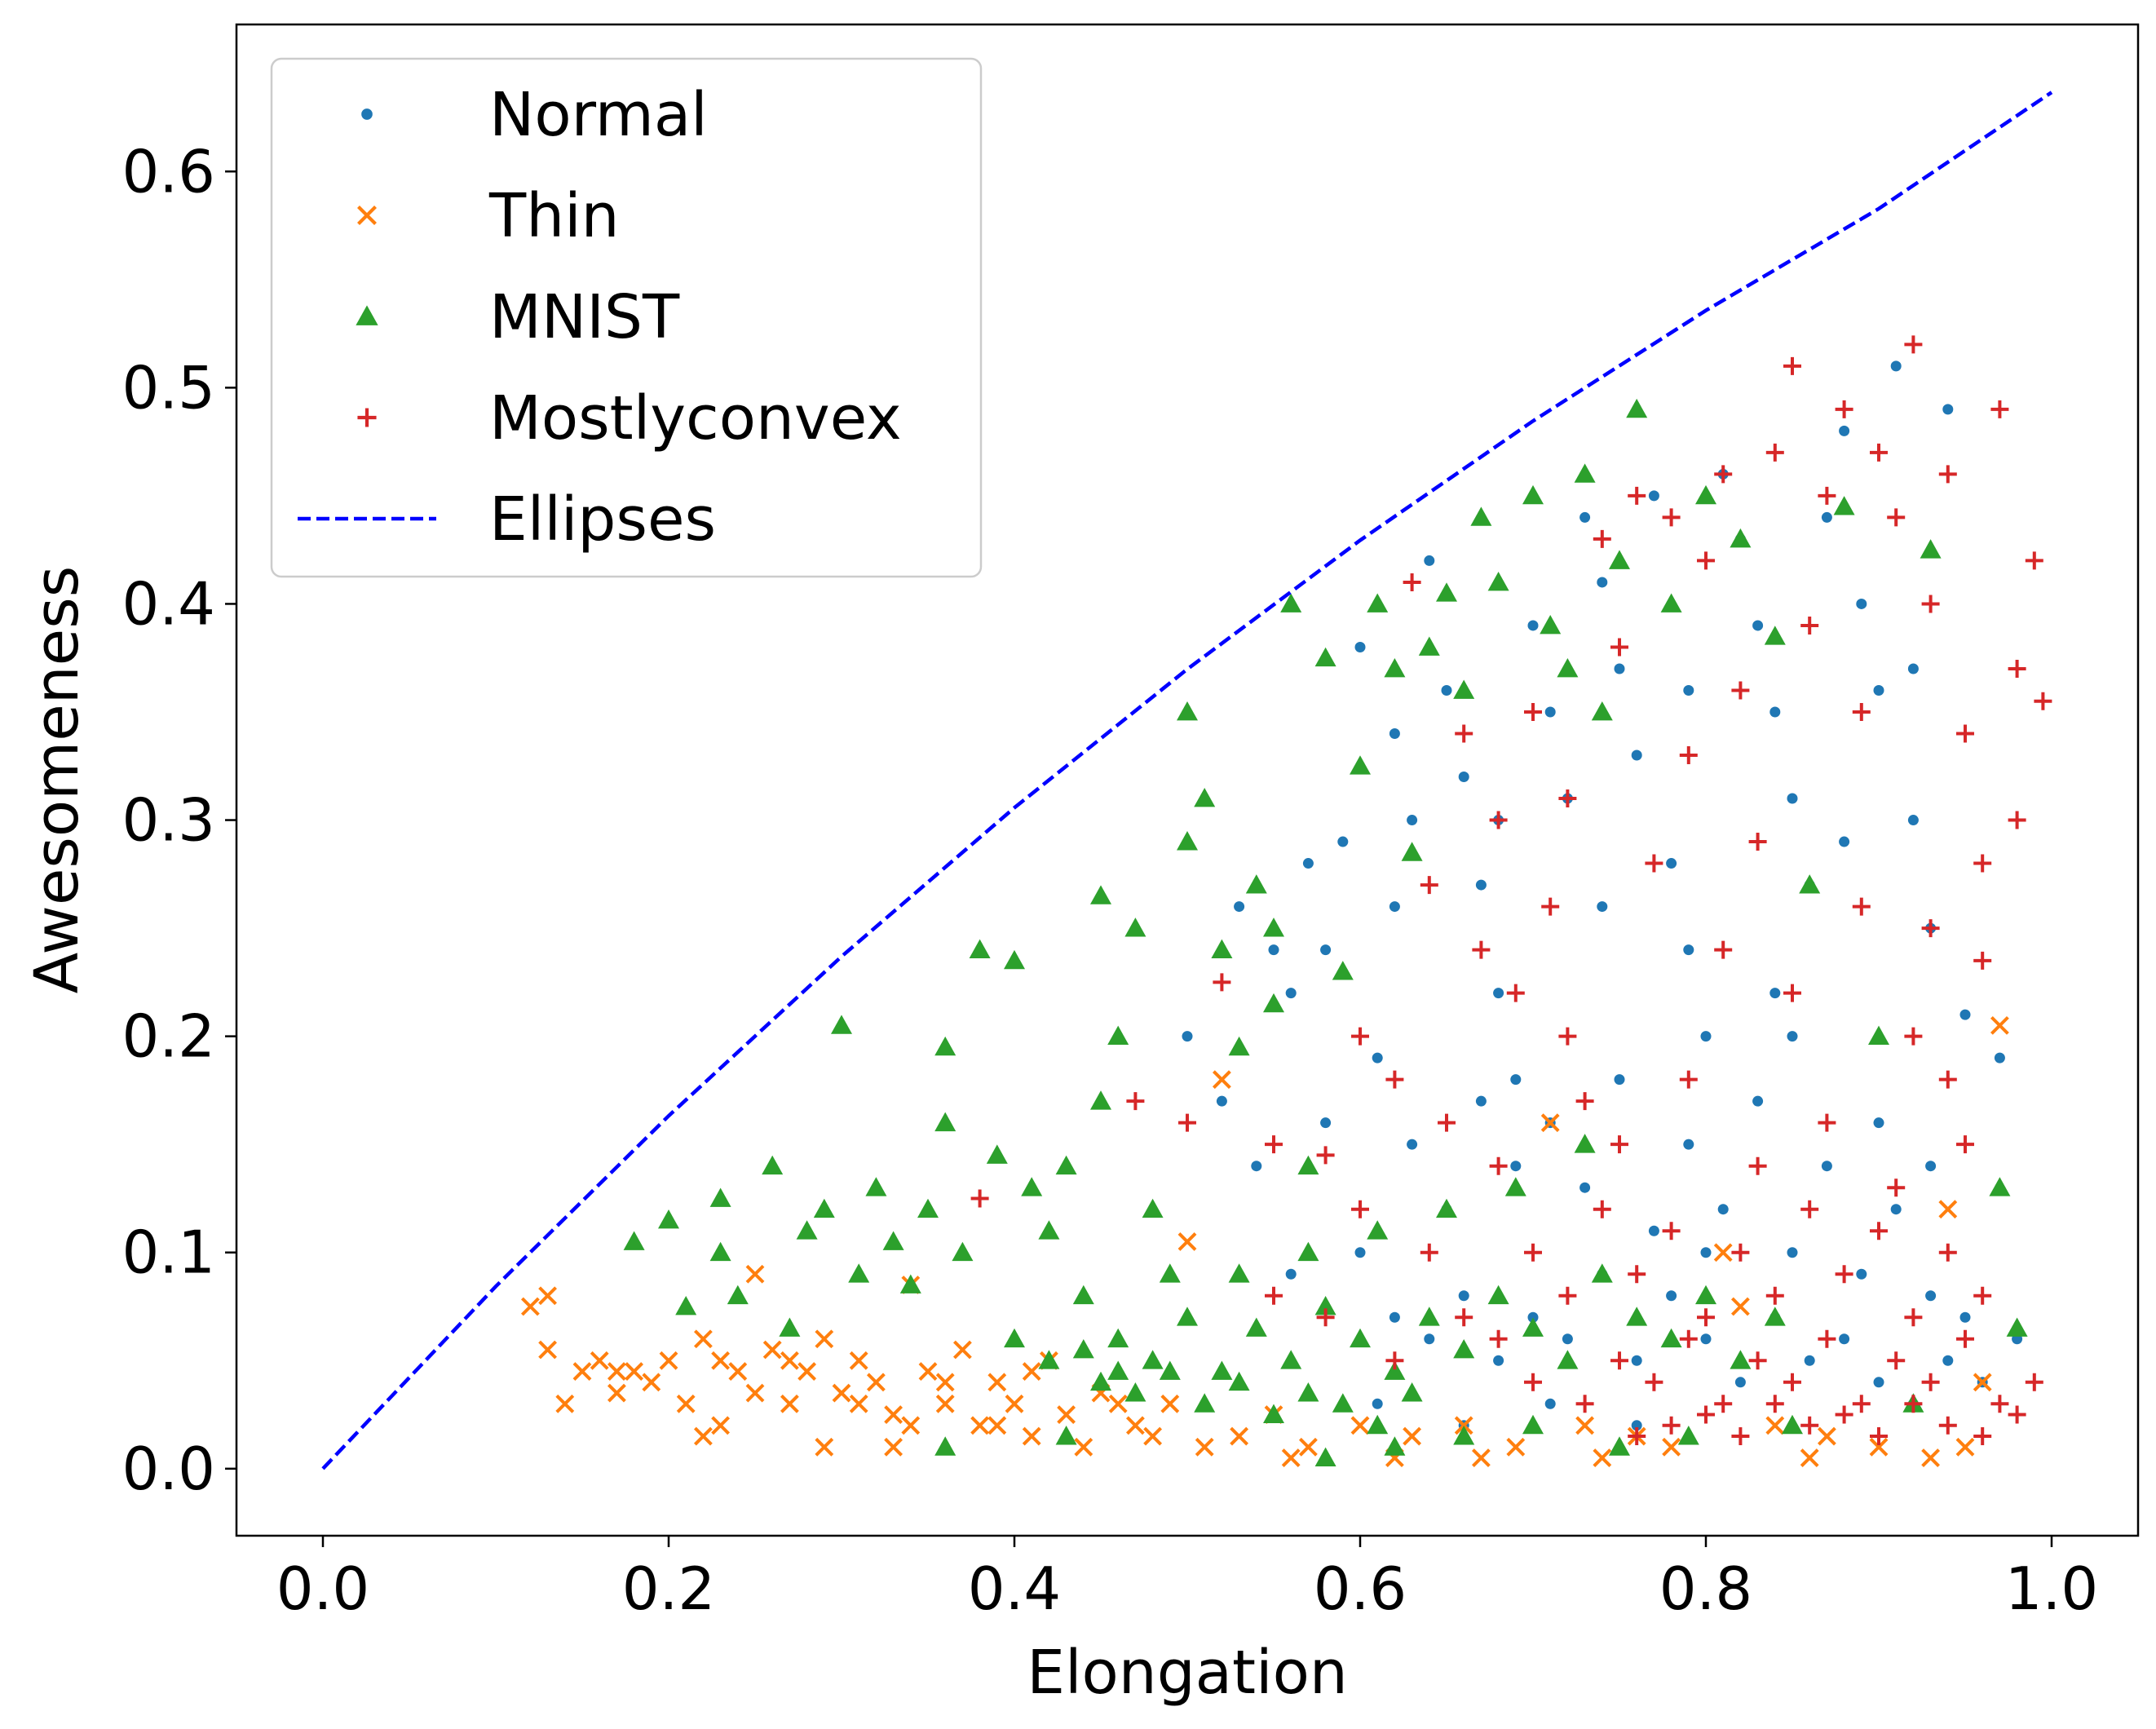 The height and width of the screenshot is (1729, 2156). What do you see at coordinates (1706, 1588) in the screenshot?
I see `x-tick-label: 0.8` at bounding box center [1706, 1588].